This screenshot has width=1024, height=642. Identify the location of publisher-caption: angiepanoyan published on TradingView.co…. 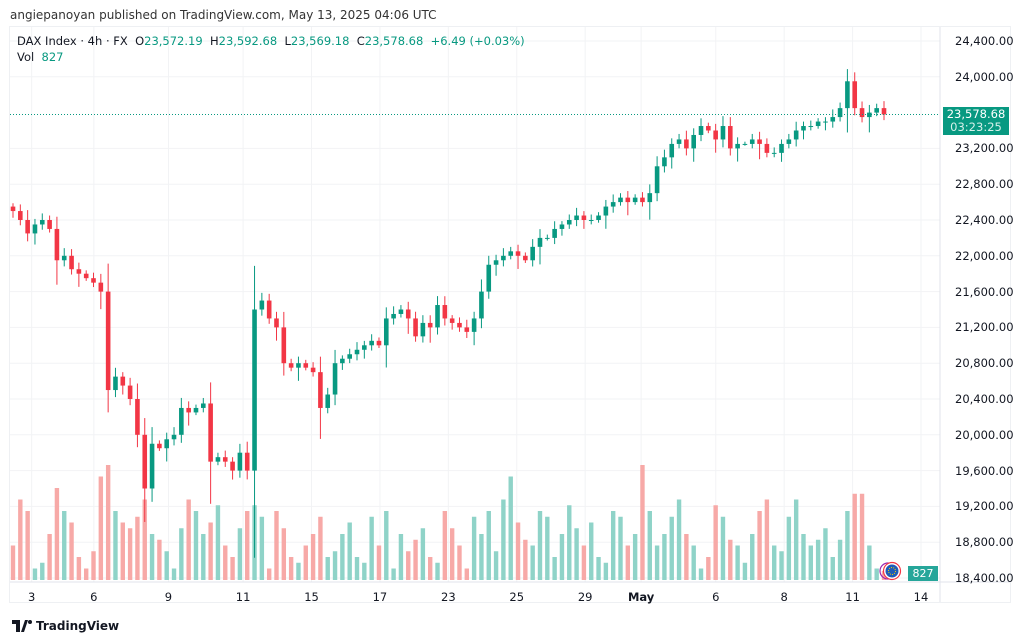
(223, 15).